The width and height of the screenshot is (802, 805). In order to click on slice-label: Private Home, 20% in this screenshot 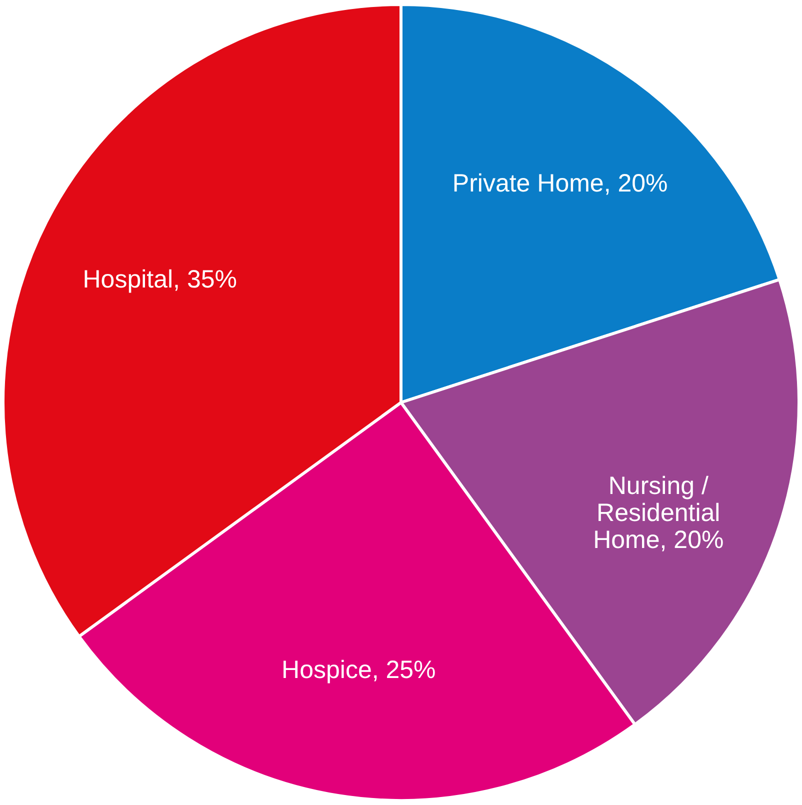, I will do `click(560, 184)`.